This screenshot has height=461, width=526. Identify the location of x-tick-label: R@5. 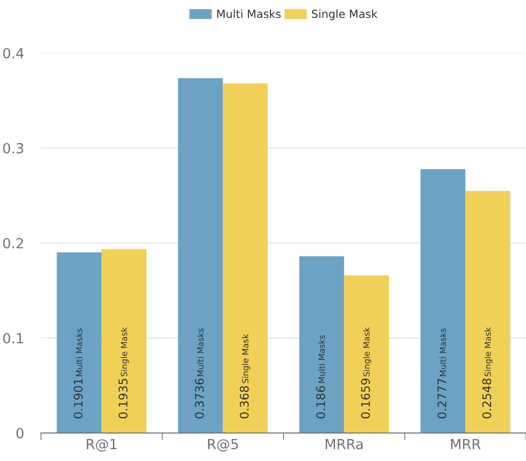
(223, 445).